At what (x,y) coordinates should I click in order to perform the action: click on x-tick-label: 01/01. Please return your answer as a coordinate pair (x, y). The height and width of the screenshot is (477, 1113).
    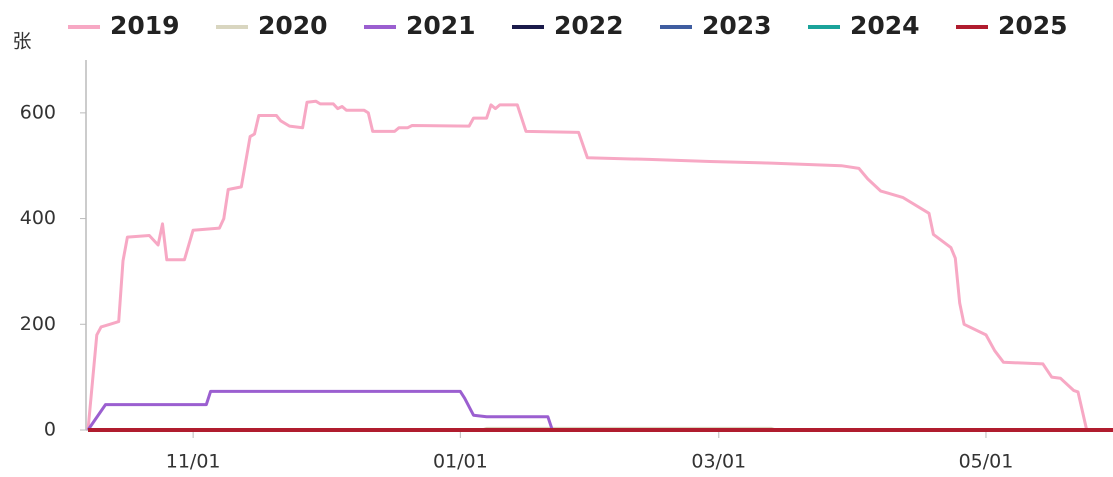
    Looking at the image, I should click on (460, 462).